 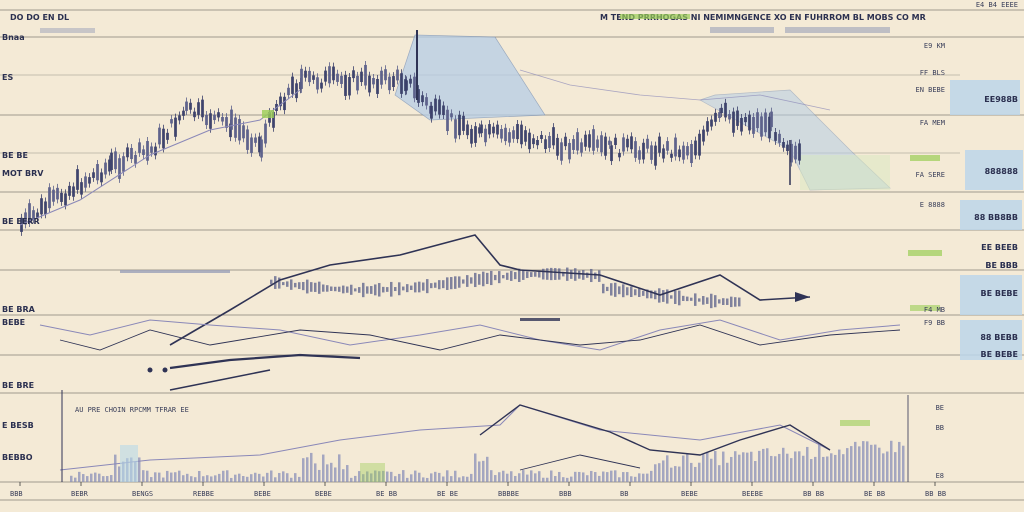 I want to click on price-area-highlight, so click(x=845, y=172).